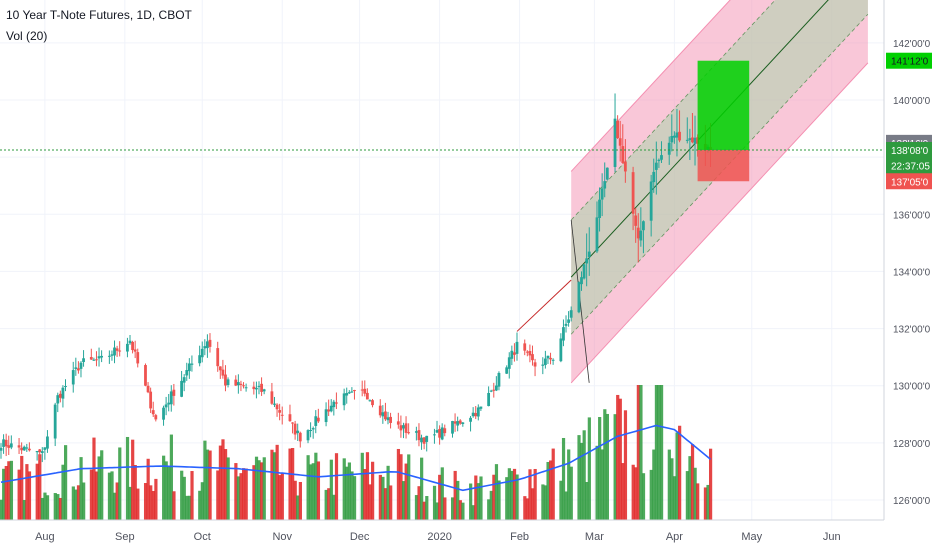 The image size is (932, 550). Describe the element at coordinates (360, 537) in the screenshot. I see `time-tick-label: Dec` at that location.